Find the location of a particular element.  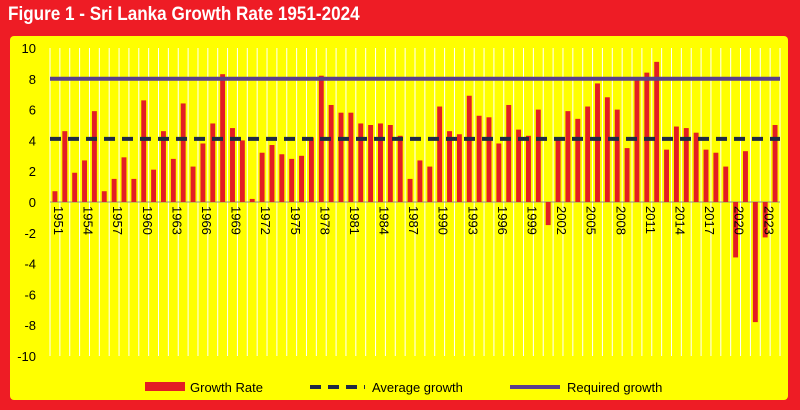

bar-1993 is located at coordinates (469, 148).